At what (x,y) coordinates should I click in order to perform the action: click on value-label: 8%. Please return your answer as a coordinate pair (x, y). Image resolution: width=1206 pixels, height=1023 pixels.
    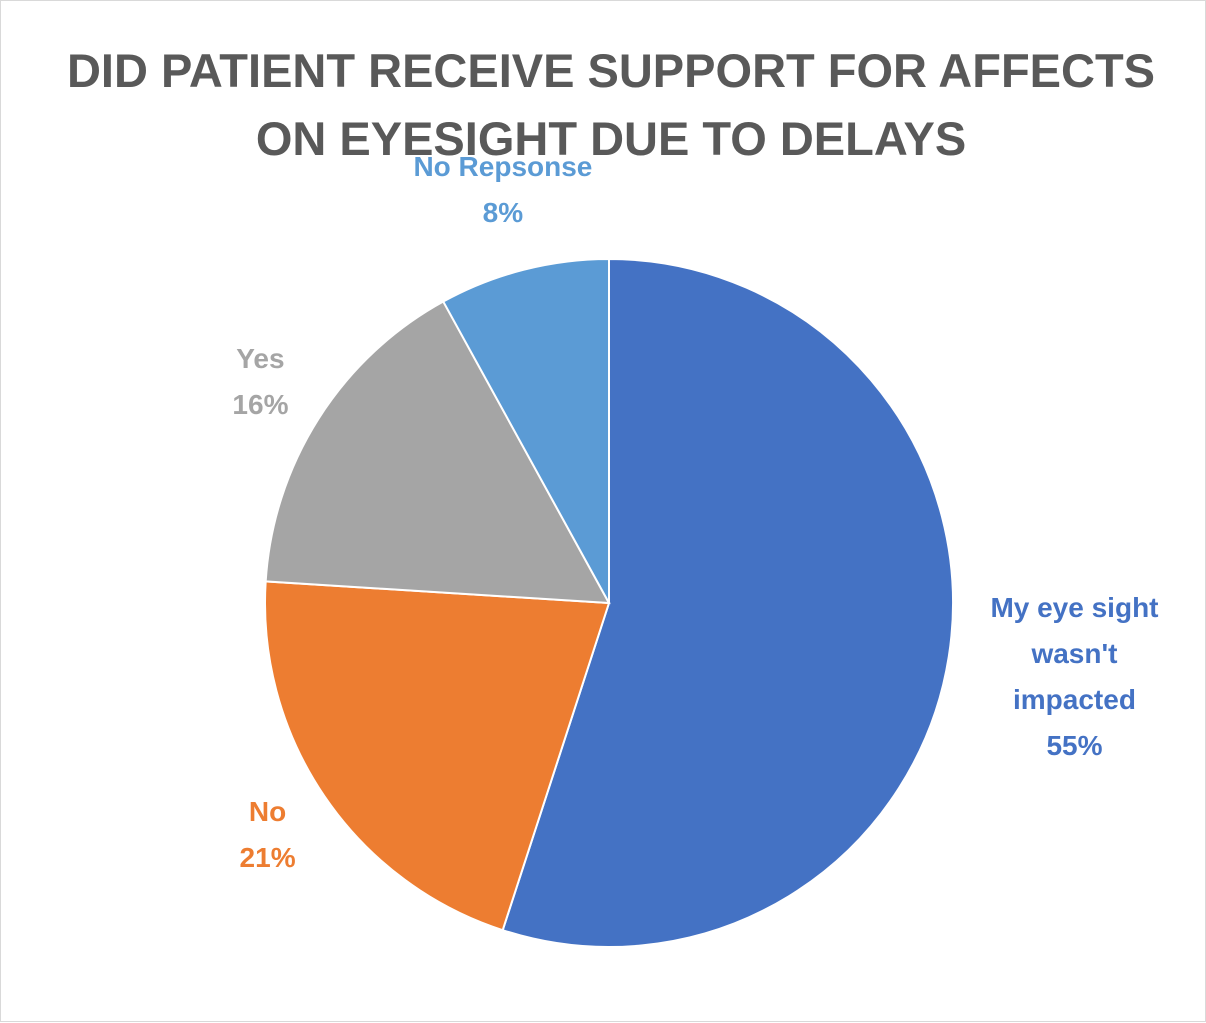
    Looking at the image, I should click on (503, 212).